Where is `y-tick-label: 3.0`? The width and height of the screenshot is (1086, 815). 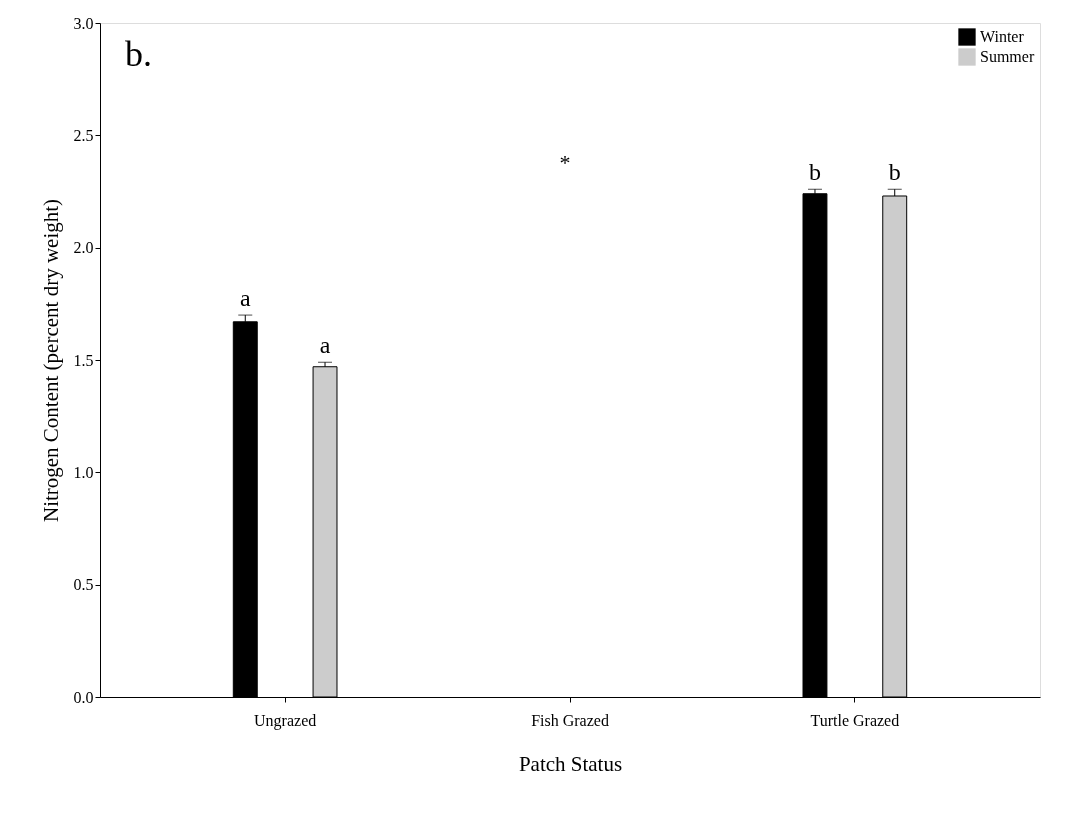 y-tick-label: 3.0 is located at coordinates (83, 23).